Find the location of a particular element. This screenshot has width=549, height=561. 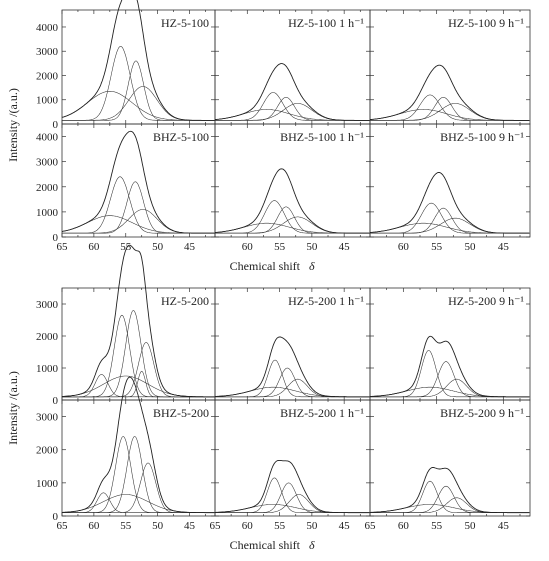

panel-7: 0 1000 2000 3000 HZ-5-200 is located at coordinates (126, 325).